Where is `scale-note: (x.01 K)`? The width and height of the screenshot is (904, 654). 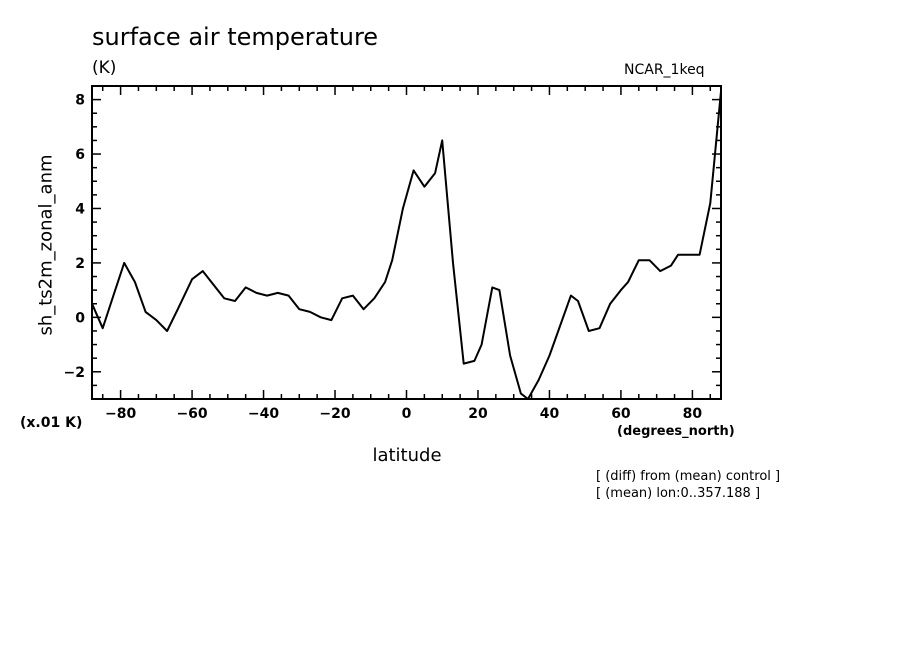 scale-note: (x.01 K) is located at coordinates (51, 423).